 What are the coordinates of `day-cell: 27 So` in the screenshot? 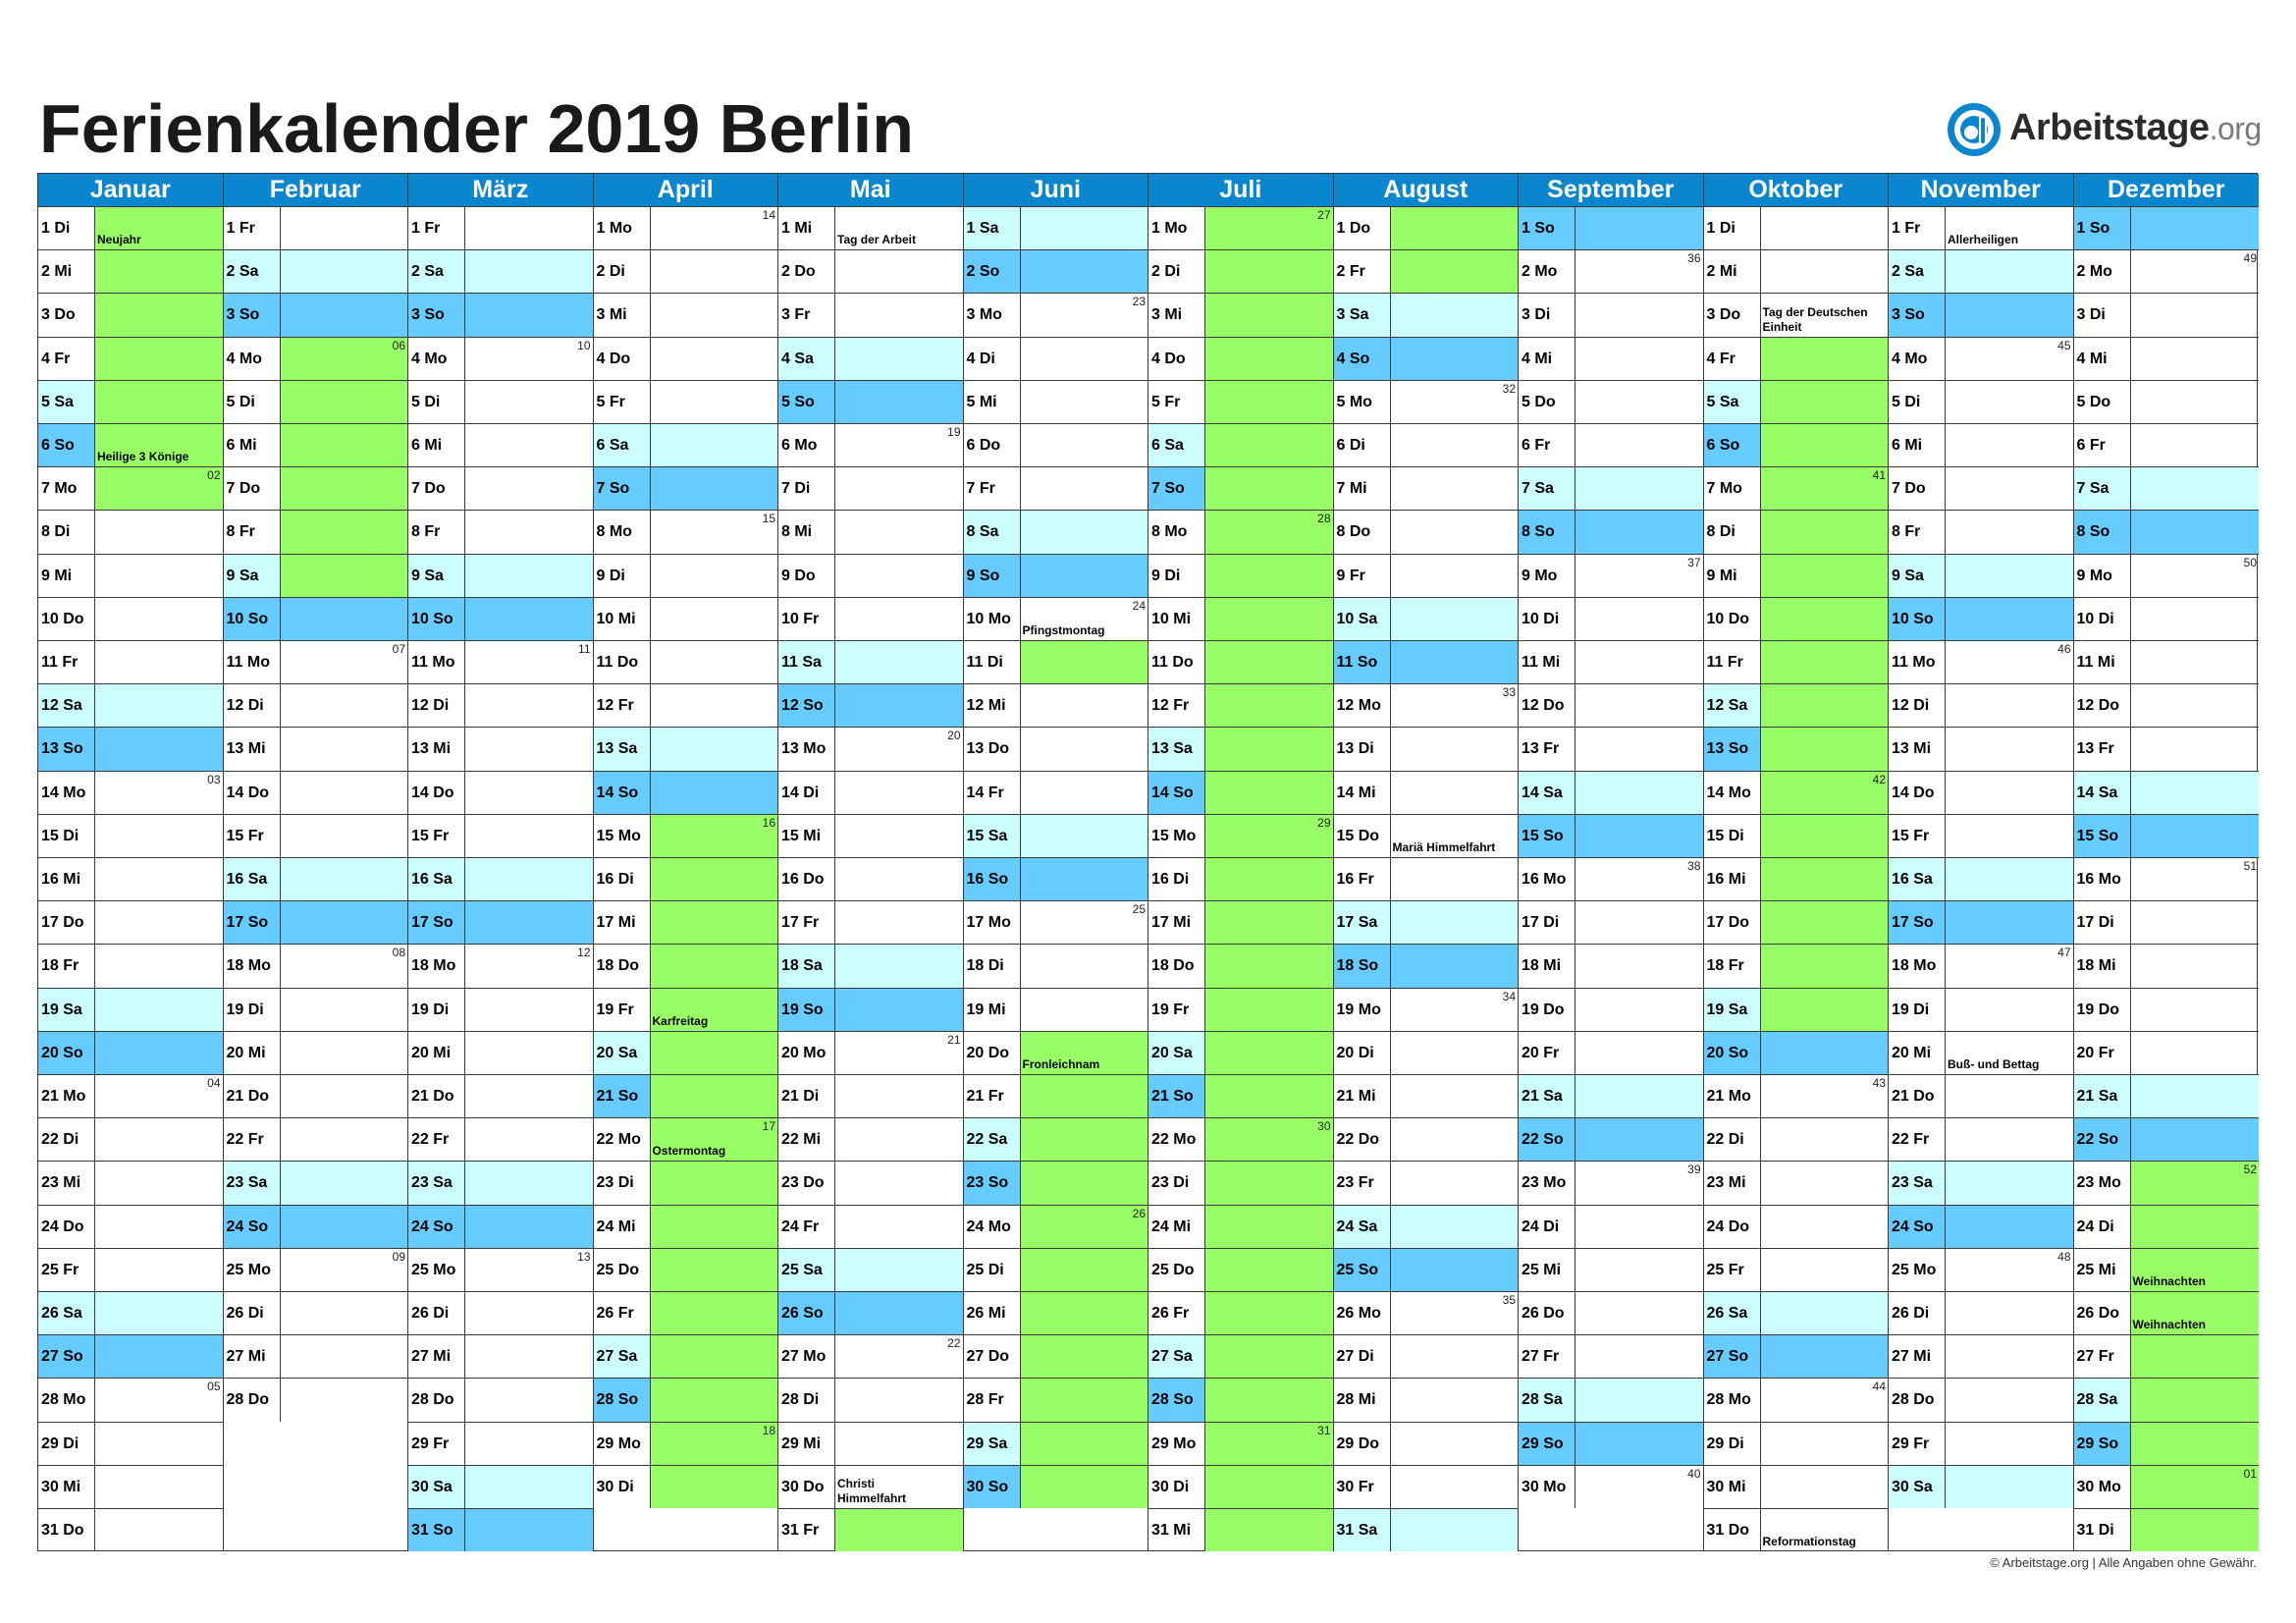 It's located at (1796, 1356).